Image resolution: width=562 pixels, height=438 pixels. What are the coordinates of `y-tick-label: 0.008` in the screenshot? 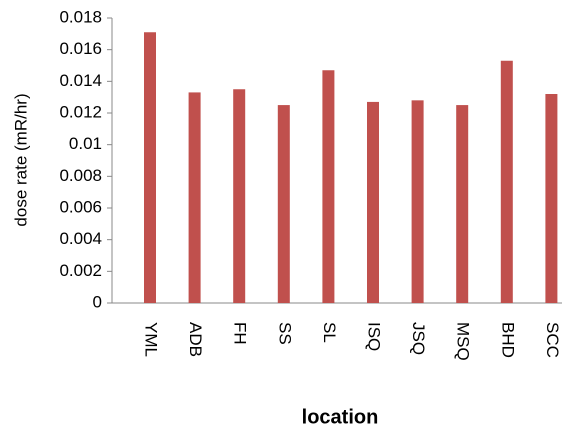 It's located at (80, 175).